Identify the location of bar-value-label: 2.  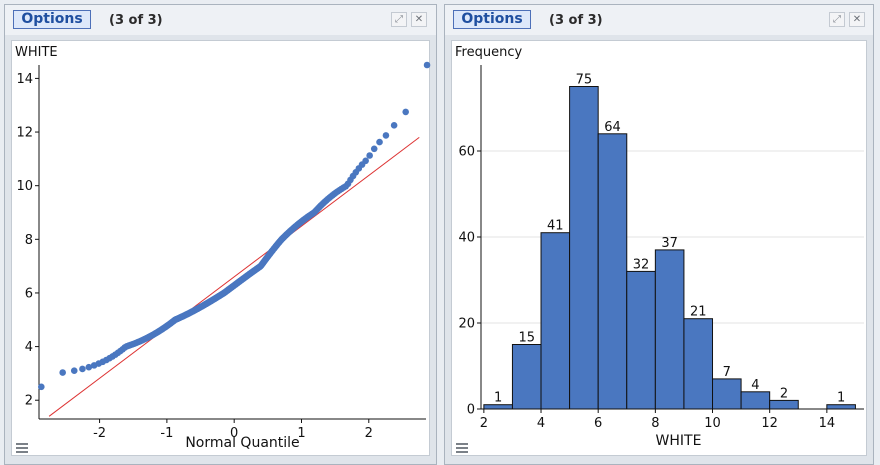
(784, 393).